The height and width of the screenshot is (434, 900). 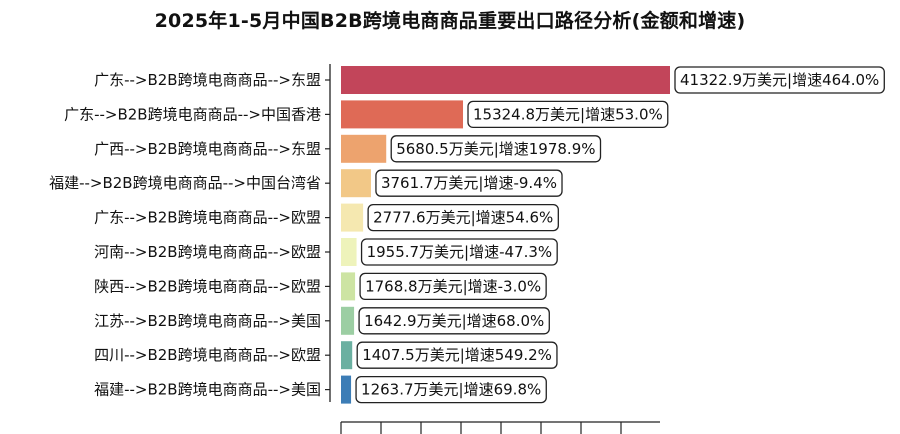 What do you see at coordinates (207, 390) in the screenshot?
I see `category-label: 福建-->B2B跨境电商商品-->美国` at bounding box center [207, 390].